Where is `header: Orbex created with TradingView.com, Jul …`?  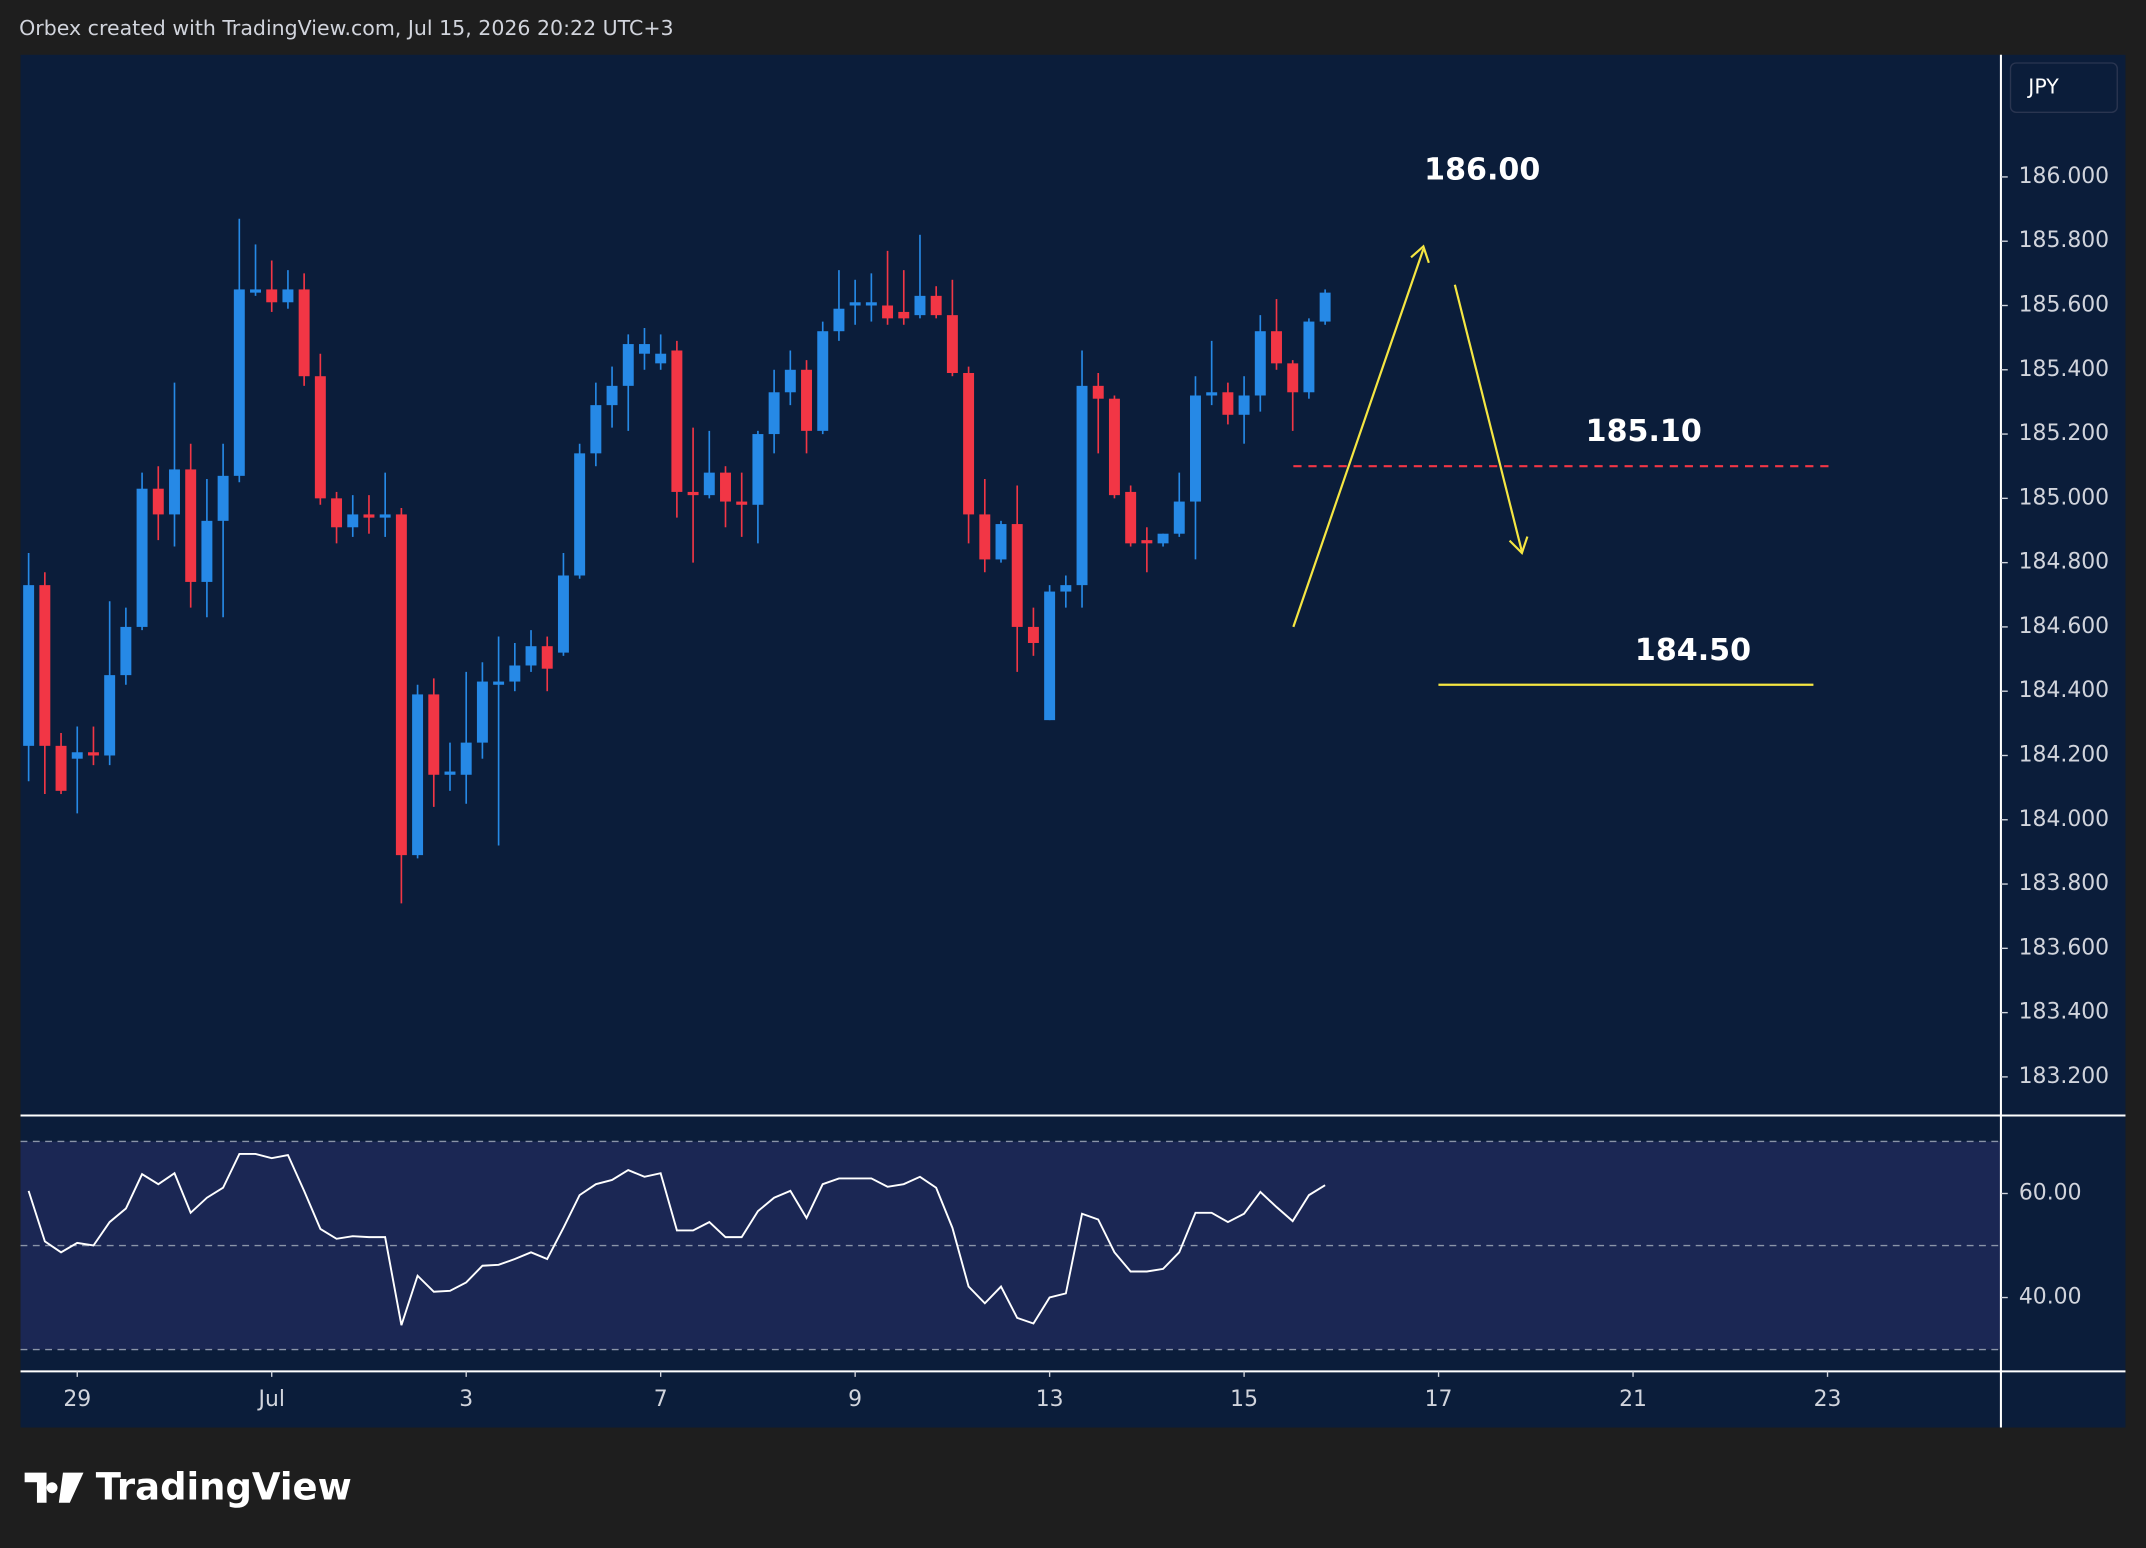
header: Orbex created with TradingView.com, Jul … is located at coordinates (346, 28).